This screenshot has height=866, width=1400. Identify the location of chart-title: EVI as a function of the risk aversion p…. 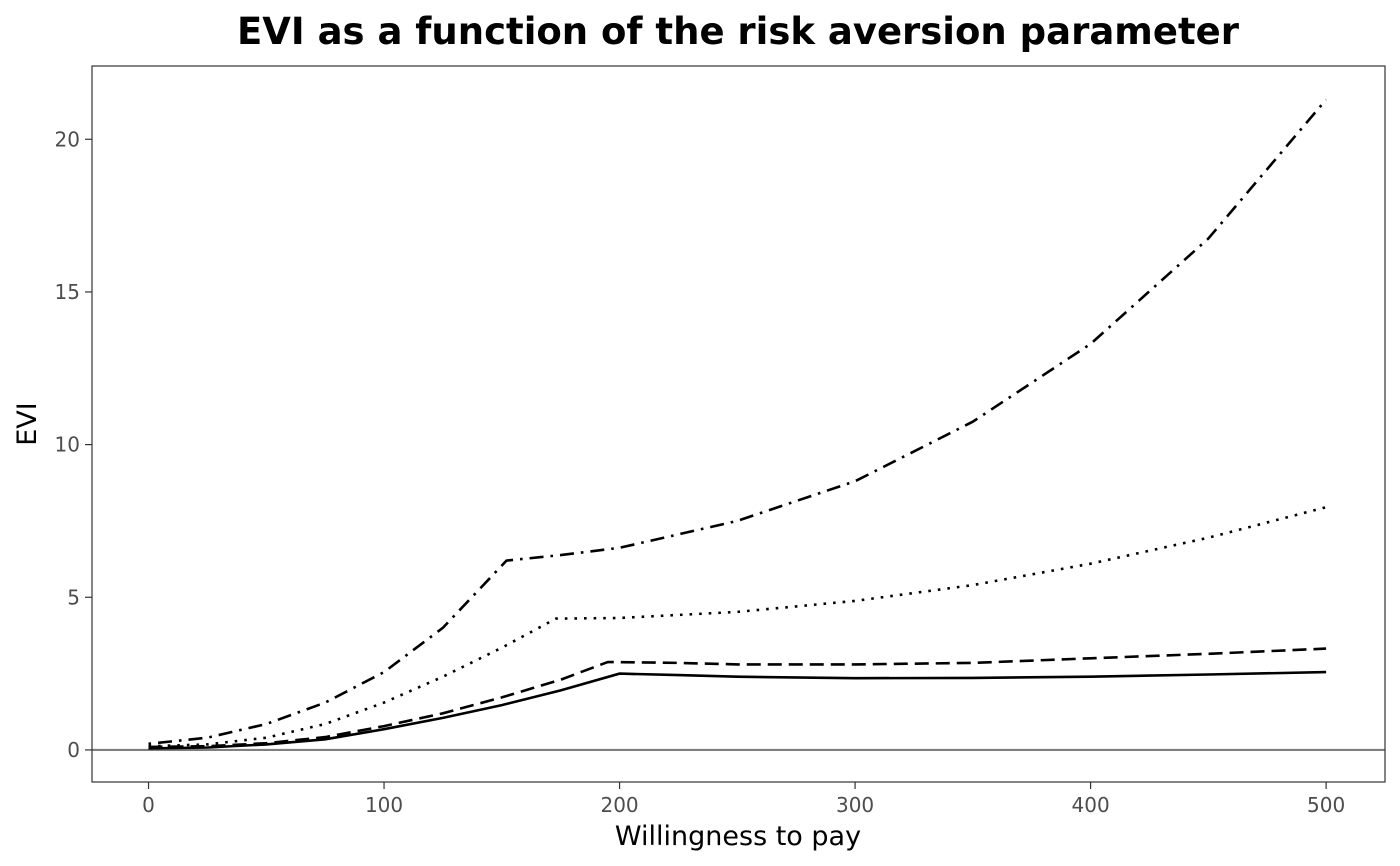
(738, 31).